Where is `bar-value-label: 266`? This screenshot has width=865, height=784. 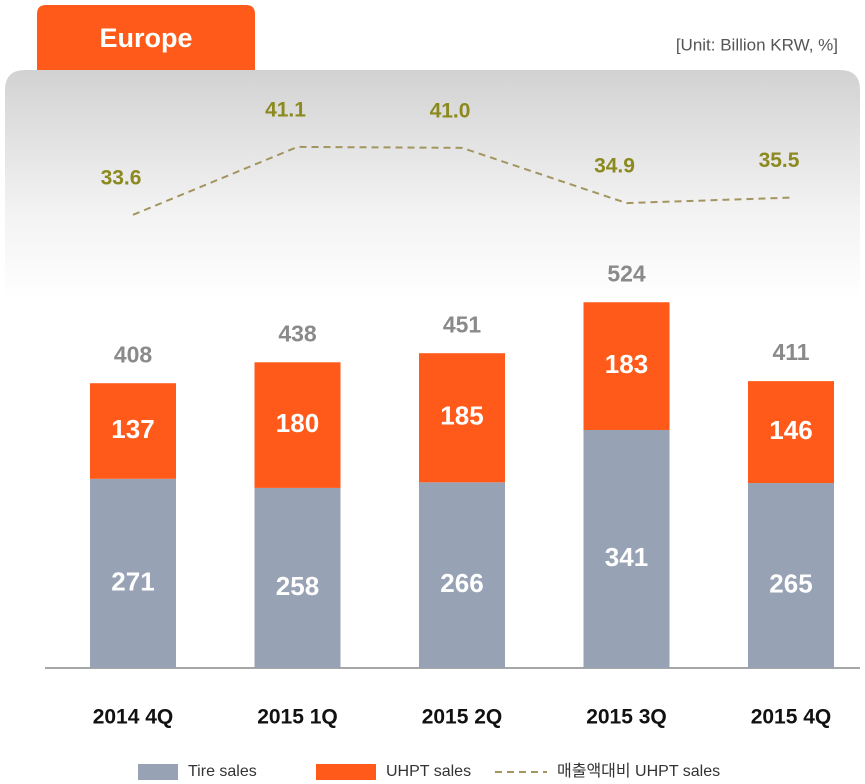
bar-value-label: 266 is located at coordinates (461, 583).